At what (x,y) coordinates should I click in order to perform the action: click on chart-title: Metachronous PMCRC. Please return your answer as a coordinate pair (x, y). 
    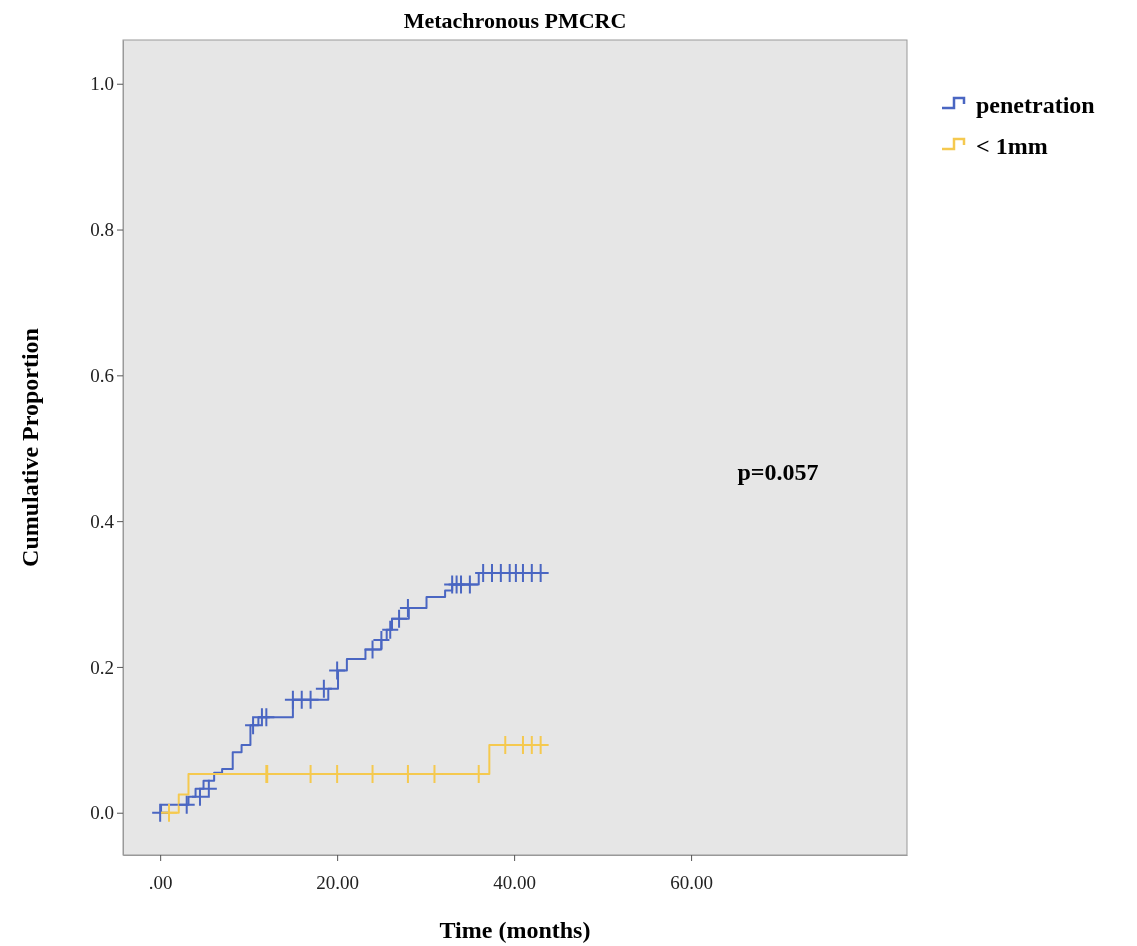
    Looking at the image, I should click on (515, 20).